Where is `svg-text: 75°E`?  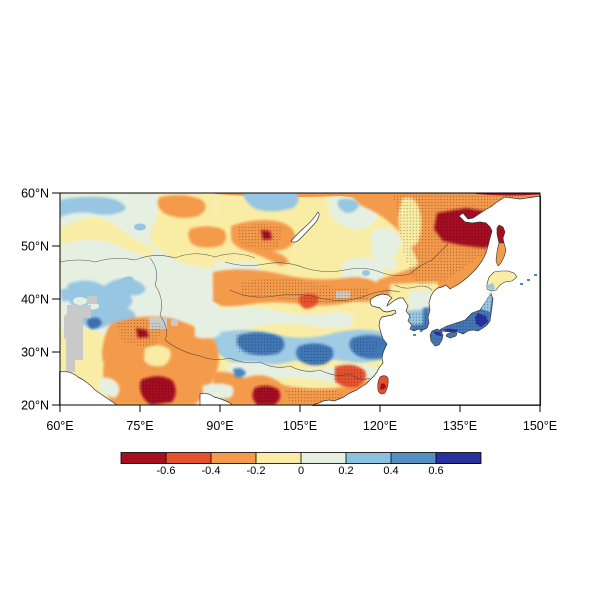 svg-text: 75°E is located at coordinates (139, 426).